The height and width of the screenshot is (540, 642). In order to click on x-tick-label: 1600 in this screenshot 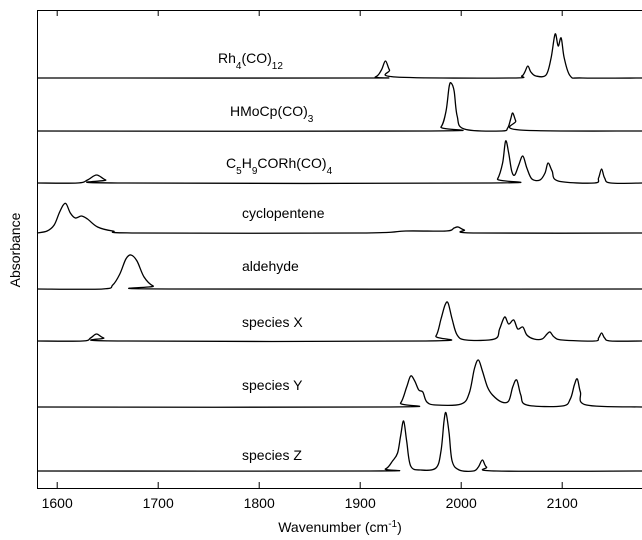, I will do `click(57, 503)`.